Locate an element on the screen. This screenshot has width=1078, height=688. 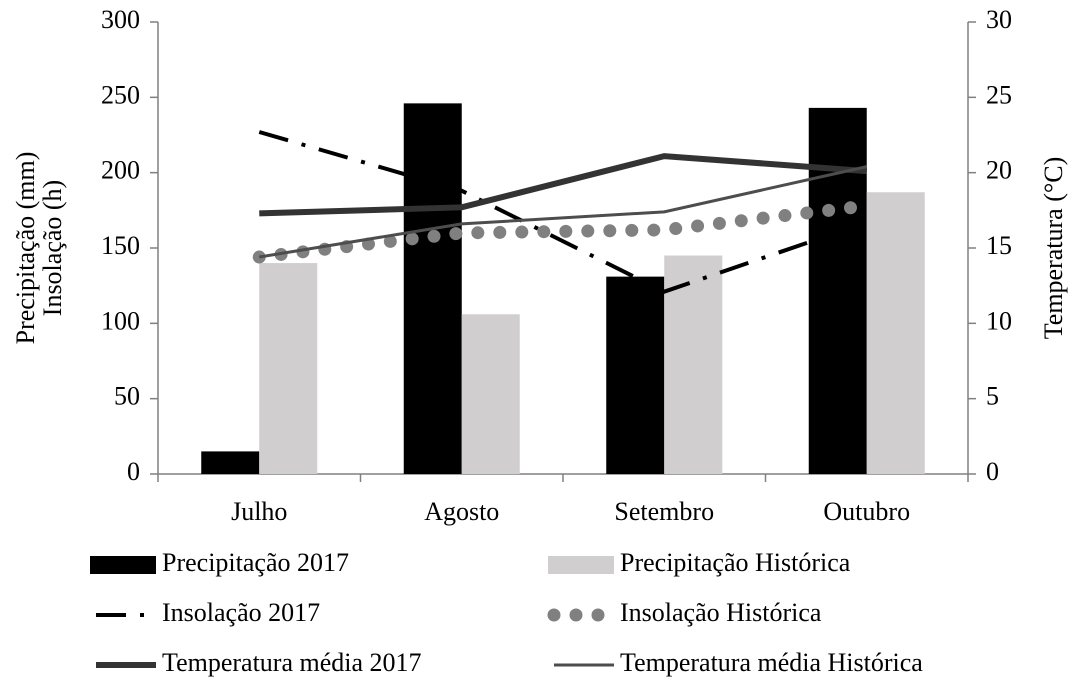
y2-tick-label: 5 is located at coordinates (992, 396).